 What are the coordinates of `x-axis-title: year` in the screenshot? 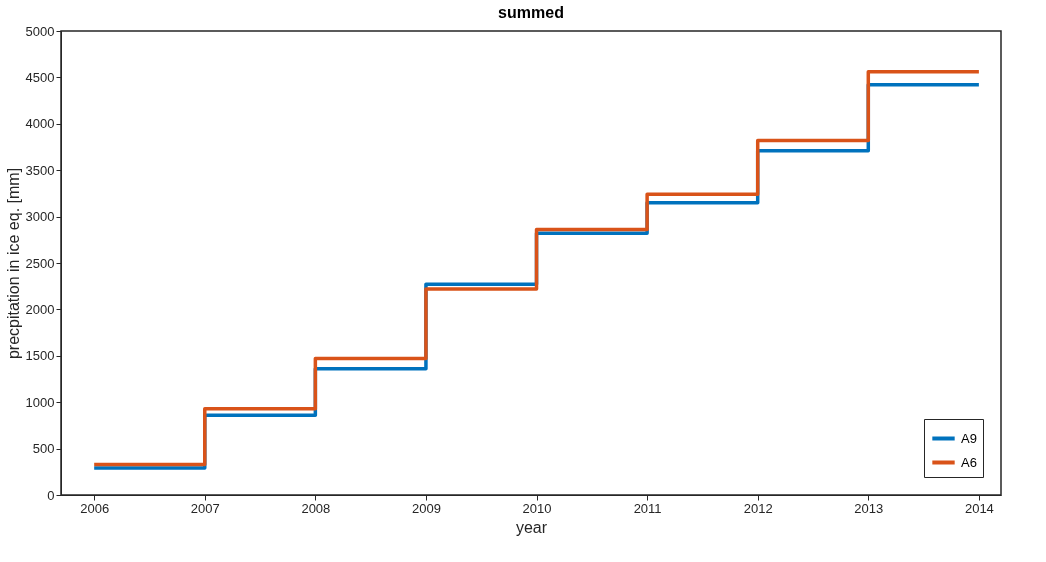 It's located at (531, 527).